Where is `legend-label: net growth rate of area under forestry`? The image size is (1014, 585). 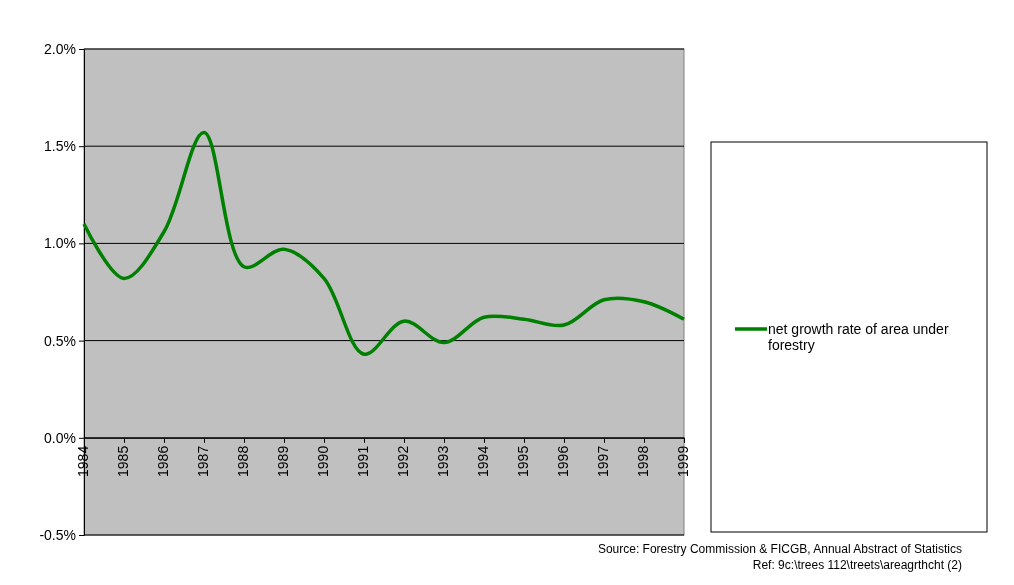
legend-label: net growth rate of area under forestry is located at coordinates (858, 337).